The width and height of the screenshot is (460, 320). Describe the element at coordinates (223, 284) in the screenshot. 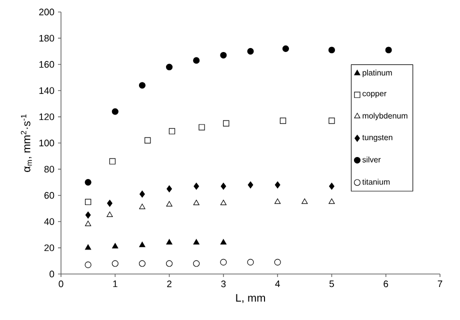

I see `x-tick-label: 3` at that location.